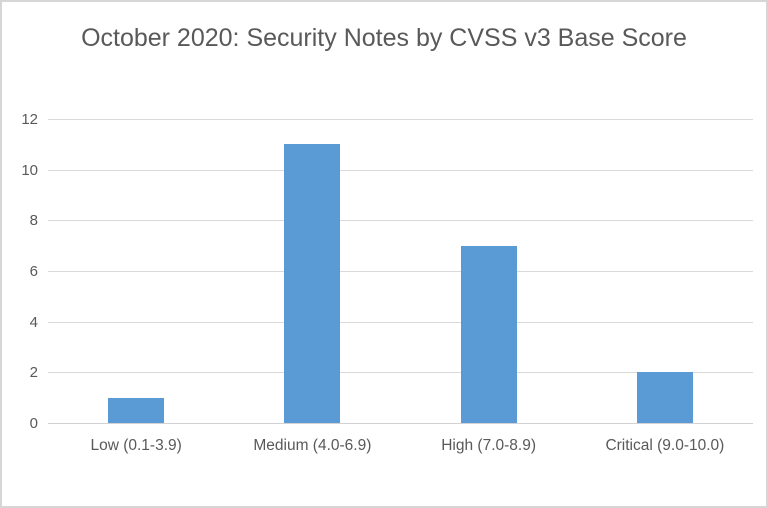  I want to click on x-tick-label-critical: Critical (9.0-10.0), so click(665, 445).